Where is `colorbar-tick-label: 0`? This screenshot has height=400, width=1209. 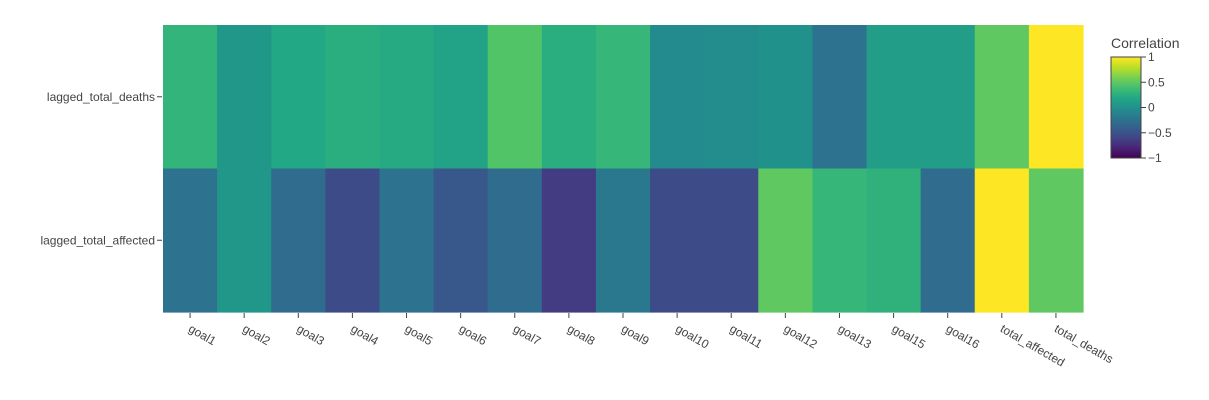
colorbar-tick-label: 0 is located at coordinates (1151, 108).